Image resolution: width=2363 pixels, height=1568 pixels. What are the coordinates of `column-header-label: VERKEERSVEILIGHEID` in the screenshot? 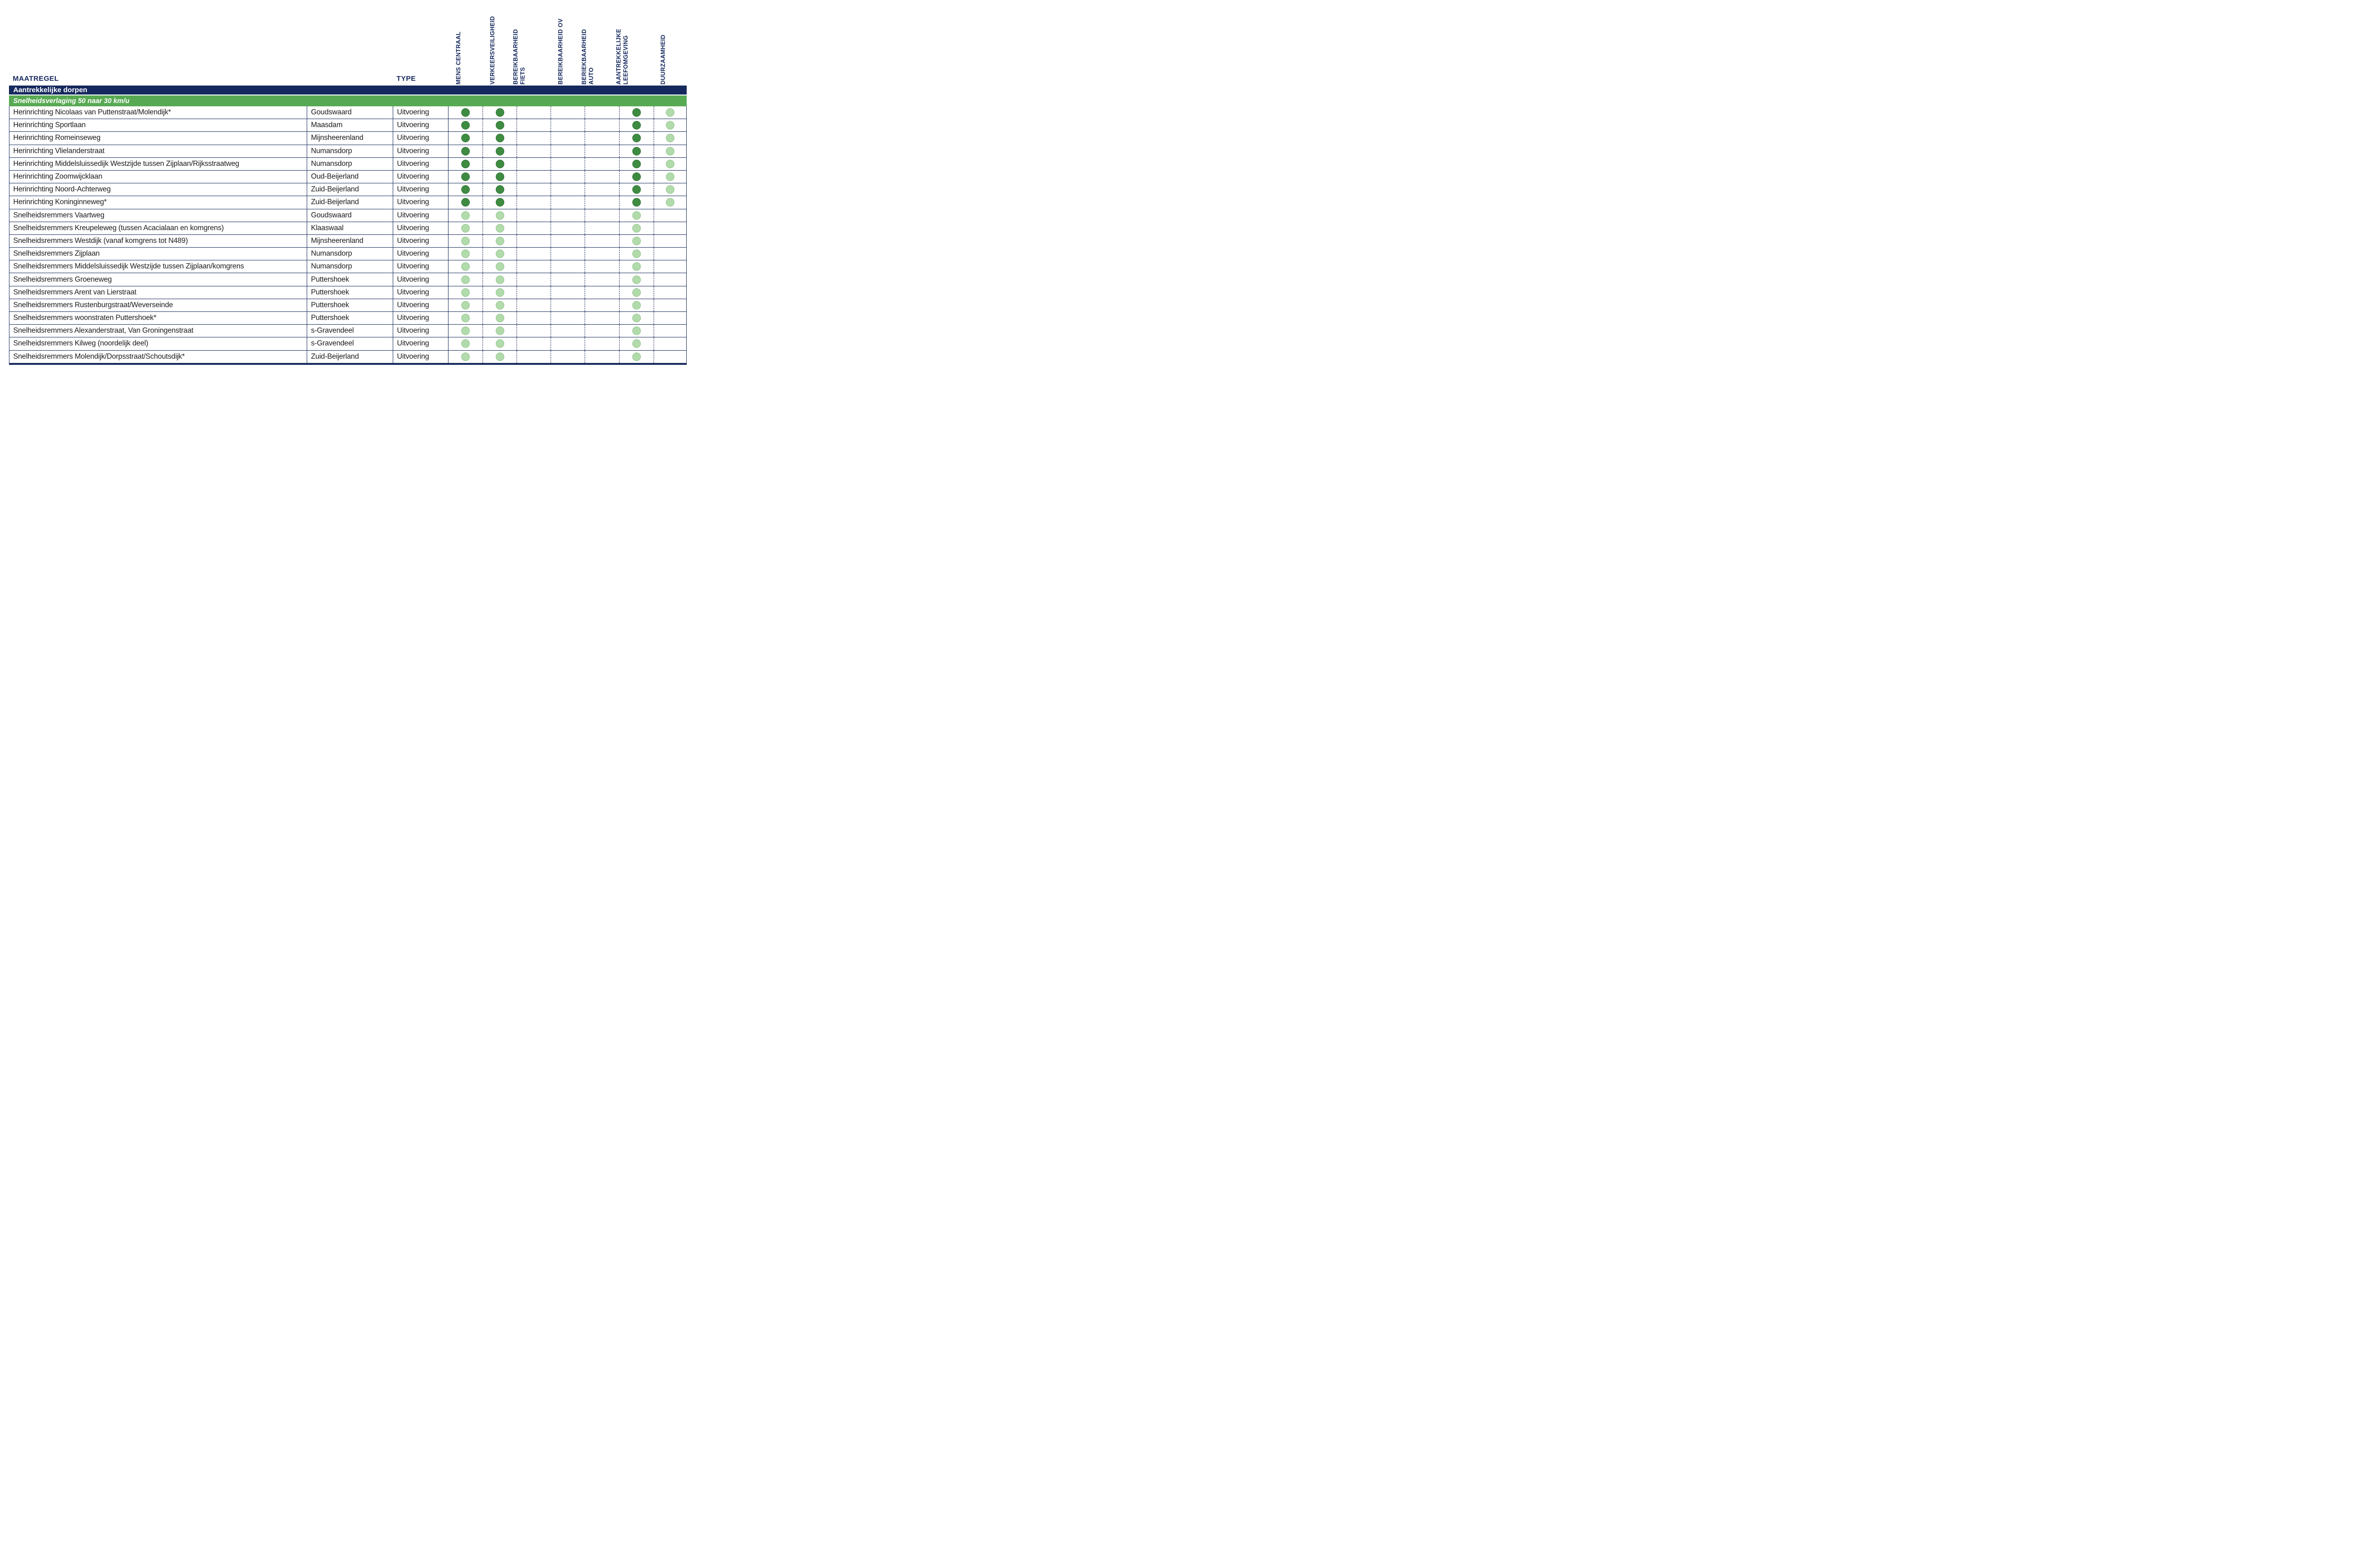 It's located at (492, 50).